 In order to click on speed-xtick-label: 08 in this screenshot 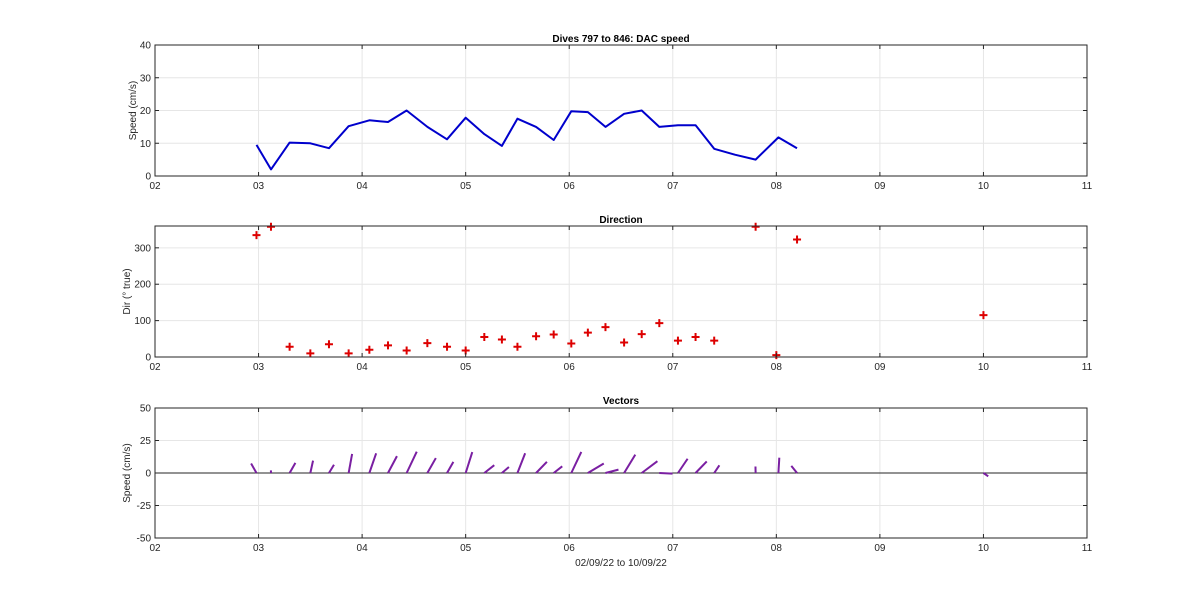, I will do `click(777, 186)`.